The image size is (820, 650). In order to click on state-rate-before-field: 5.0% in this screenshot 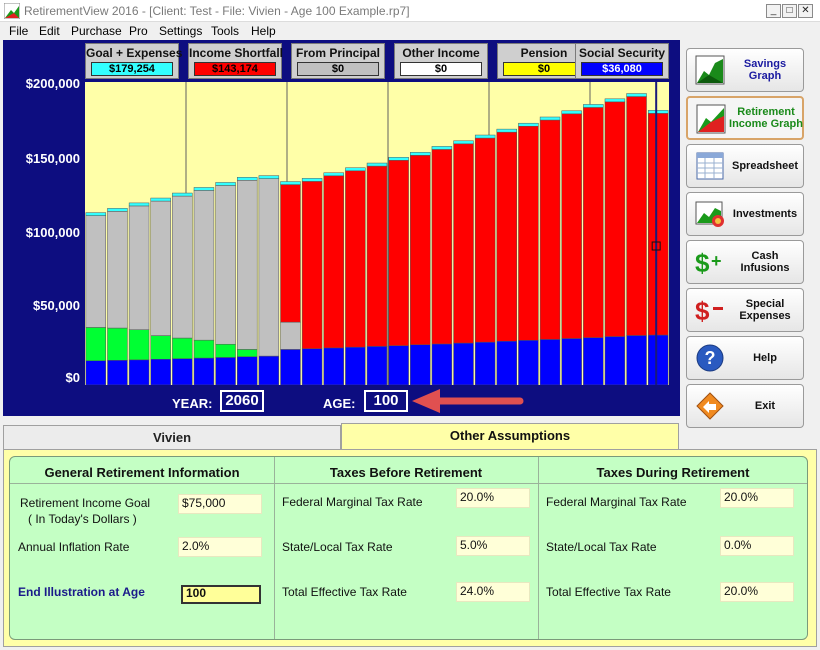, I will do `click(493, 546)`.